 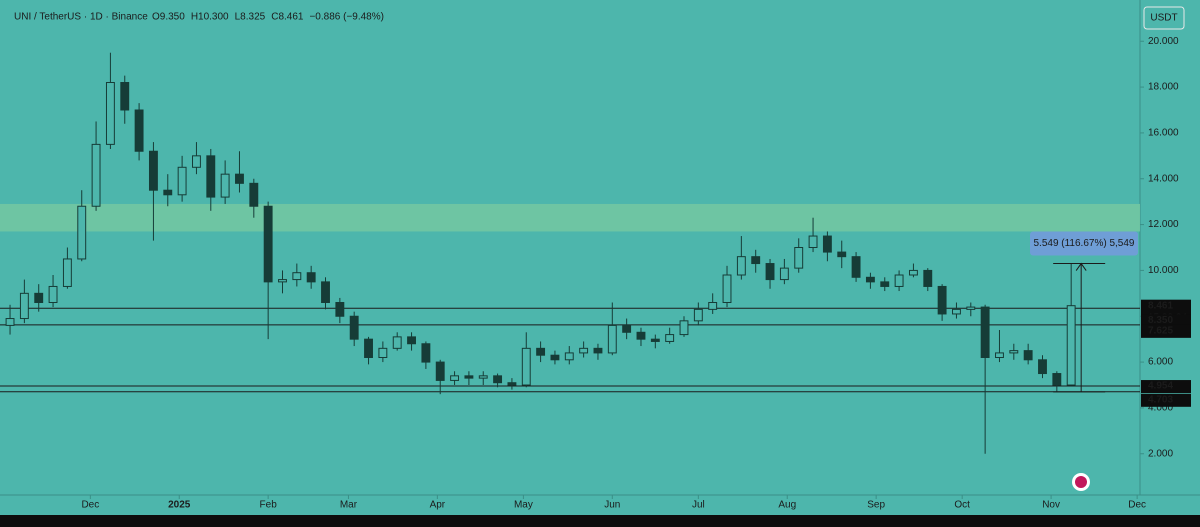 I want to click on y-tick-label: 14.000, so click(x=1163, y=178).